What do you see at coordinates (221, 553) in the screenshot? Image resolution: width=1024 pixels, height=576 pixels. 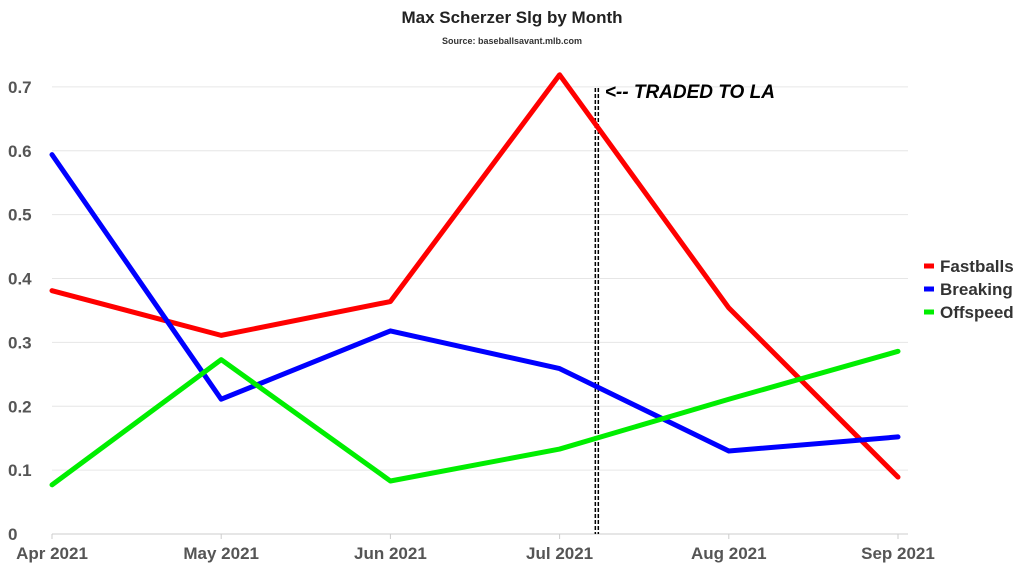 I see `x-tick-label: May 2021` at bounding box center [221, 553].